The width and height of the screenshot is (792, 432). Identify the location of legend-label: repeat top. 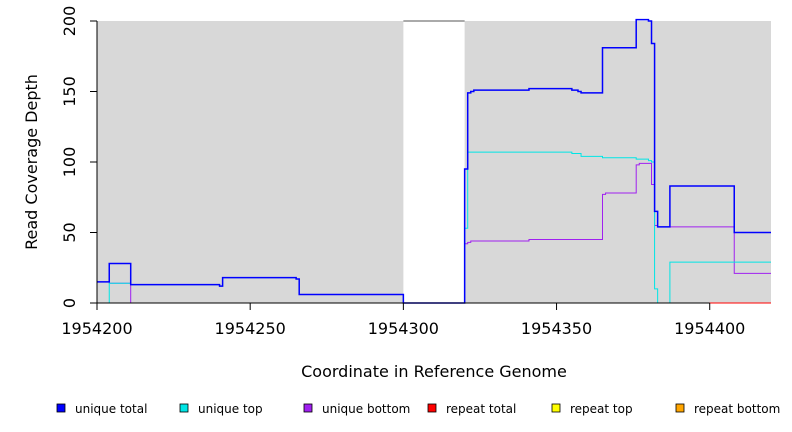
(601, 409).